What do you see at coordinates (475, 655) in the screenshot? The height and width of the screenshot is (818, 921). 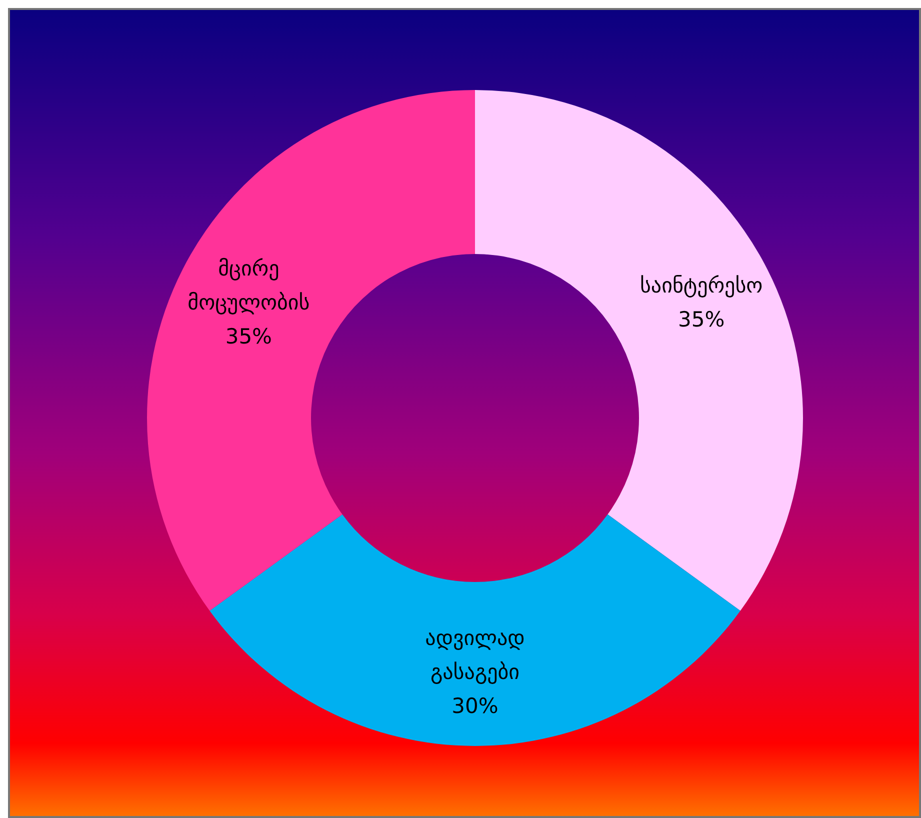 I see `slice-label: ადვილად გასაგები` at bounding box center [475, 655].